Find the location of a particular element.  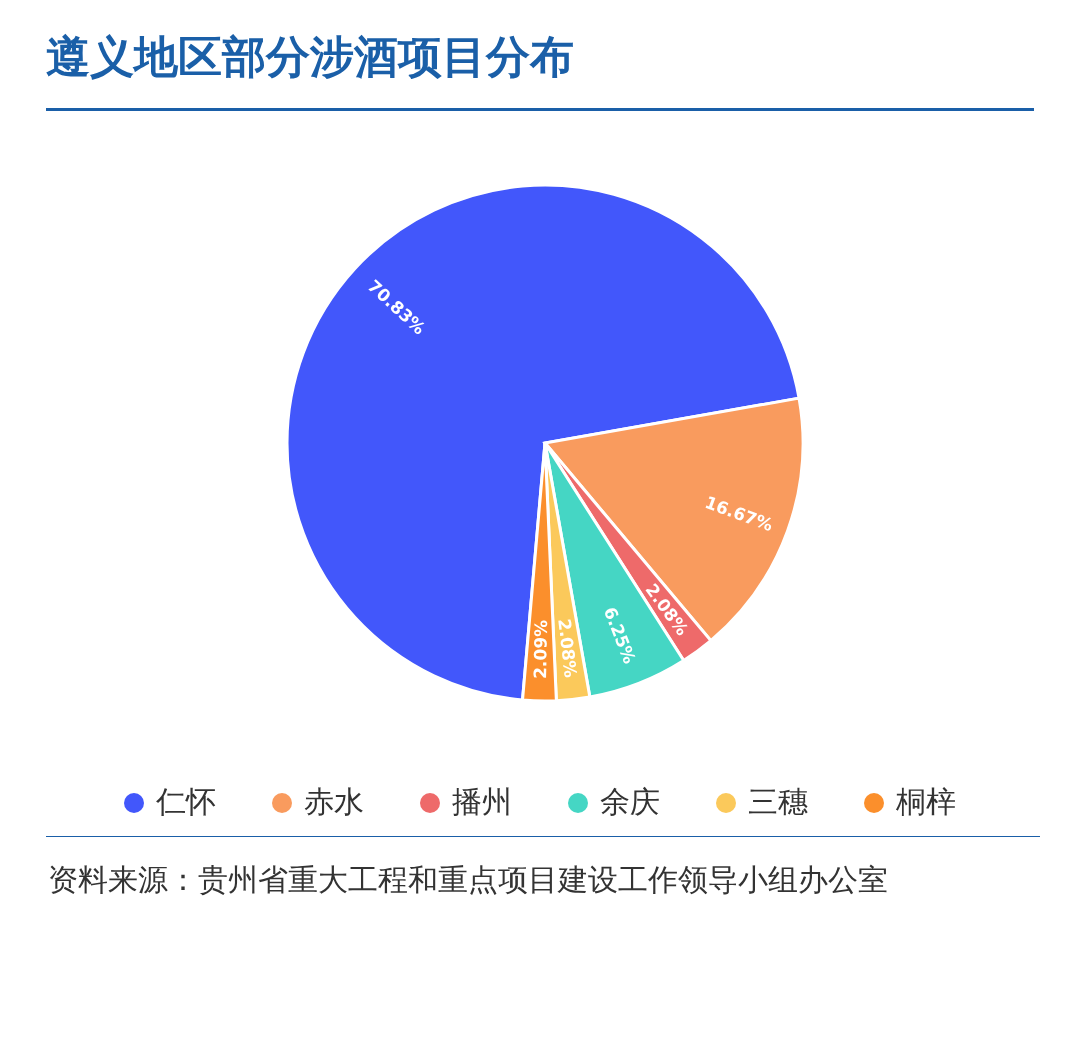

legend-label: 三穗 is located at coordinates (778, 802).